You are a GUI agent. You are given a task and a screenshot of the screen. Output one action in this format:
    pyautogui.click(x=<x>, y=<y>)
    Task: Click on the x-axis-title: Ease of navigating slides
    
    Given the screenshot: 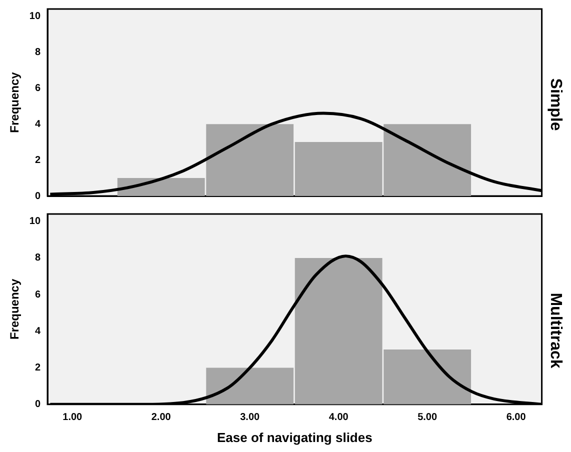 What is the action you would take?
    pyautogui.click(x=294, y=437)
    